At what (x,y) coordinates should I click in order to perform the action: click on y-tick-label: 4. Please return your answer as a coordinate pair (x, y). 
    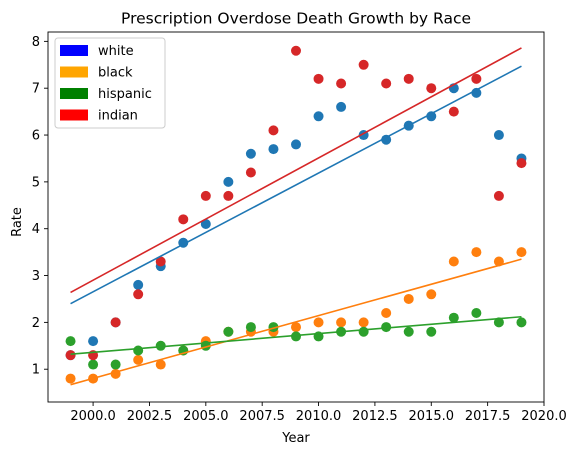
    Looking at the image, I should click on (36, 229).